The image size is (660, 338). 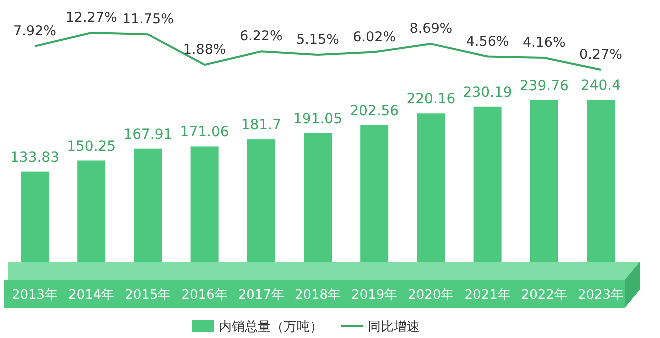 I want to click on data-label: 230.19, so click(x=487, y=92).